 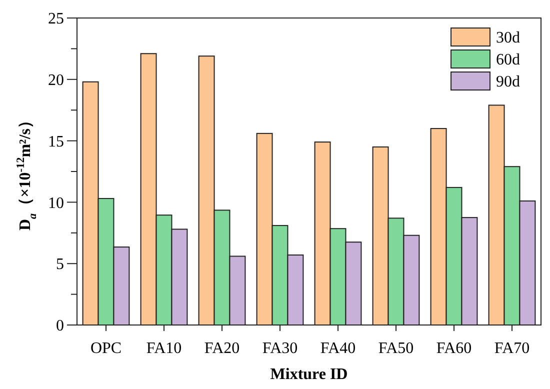 I want to click on x-tick-label: FA10, so click(x=164, y=348).